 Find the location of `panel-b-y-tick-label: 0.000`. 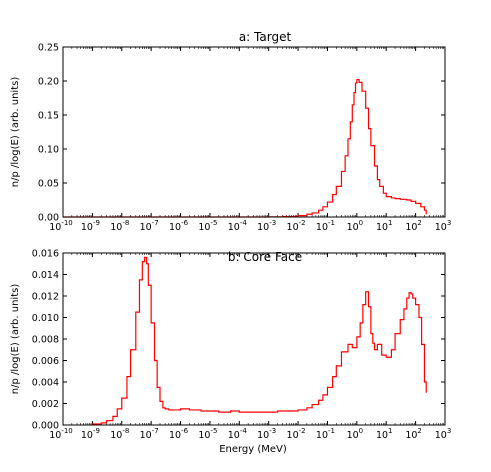

panel-b-y-tick-label: 0.000 is located at coordinates (45, 426).